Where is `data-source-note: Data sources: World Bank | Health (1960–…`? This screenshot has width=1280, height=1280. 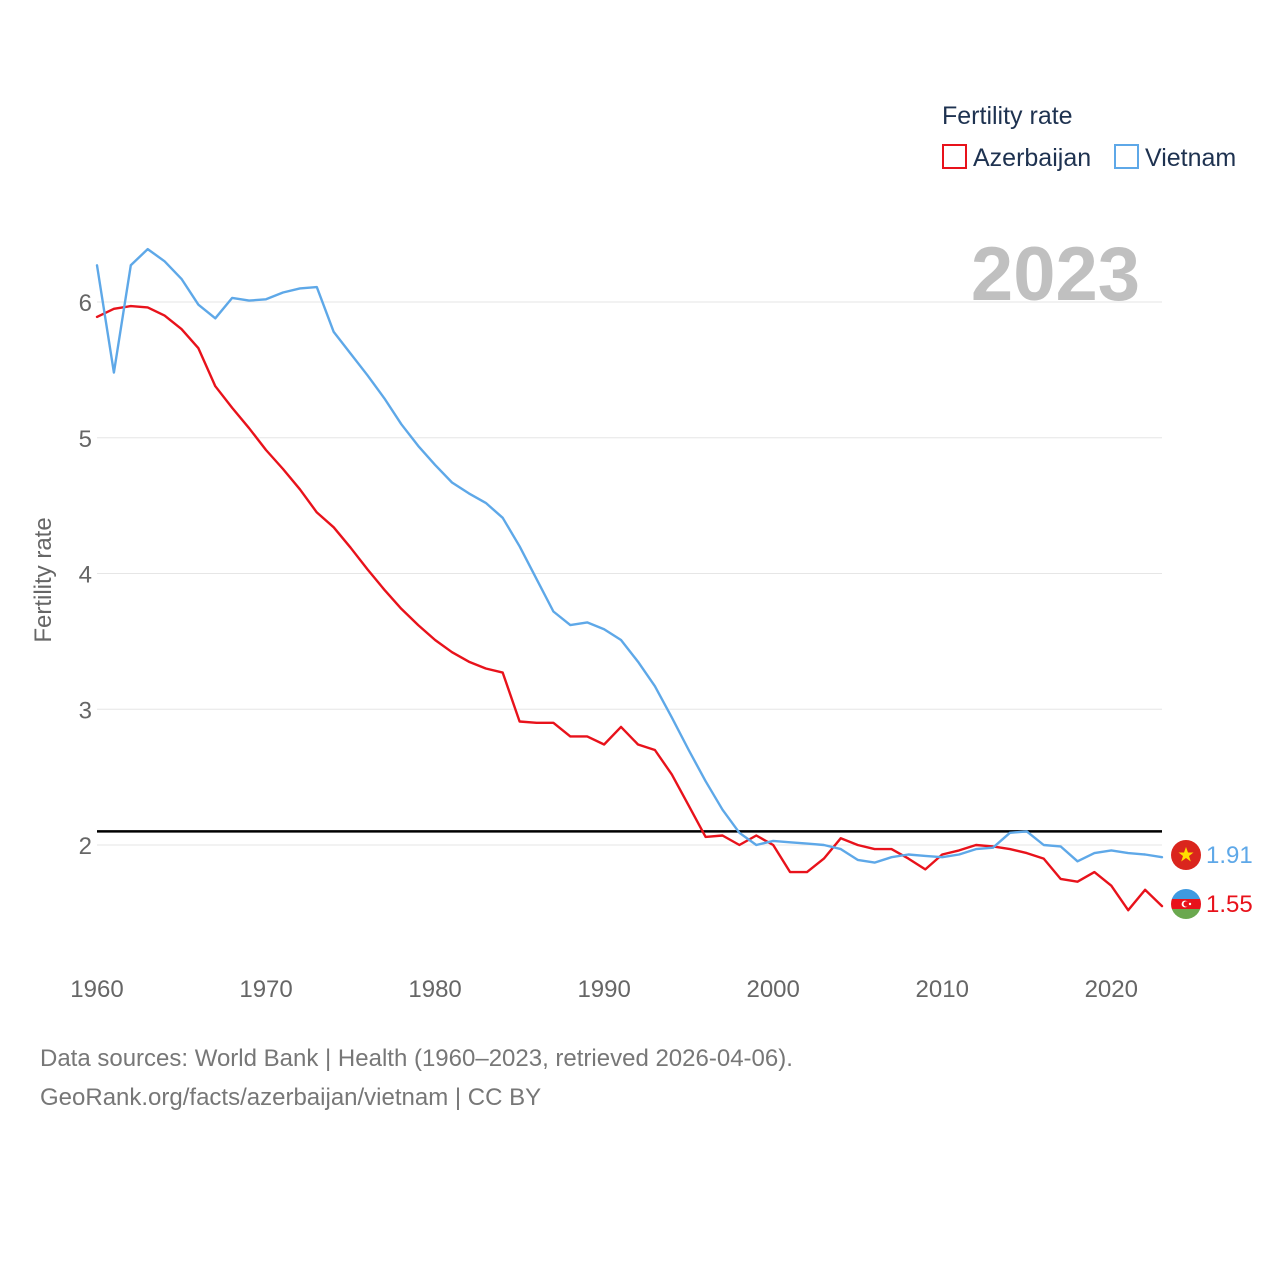
data-source-note: Data sources: World Bank | Health (1960–… is located at coordinates (416, 1058).